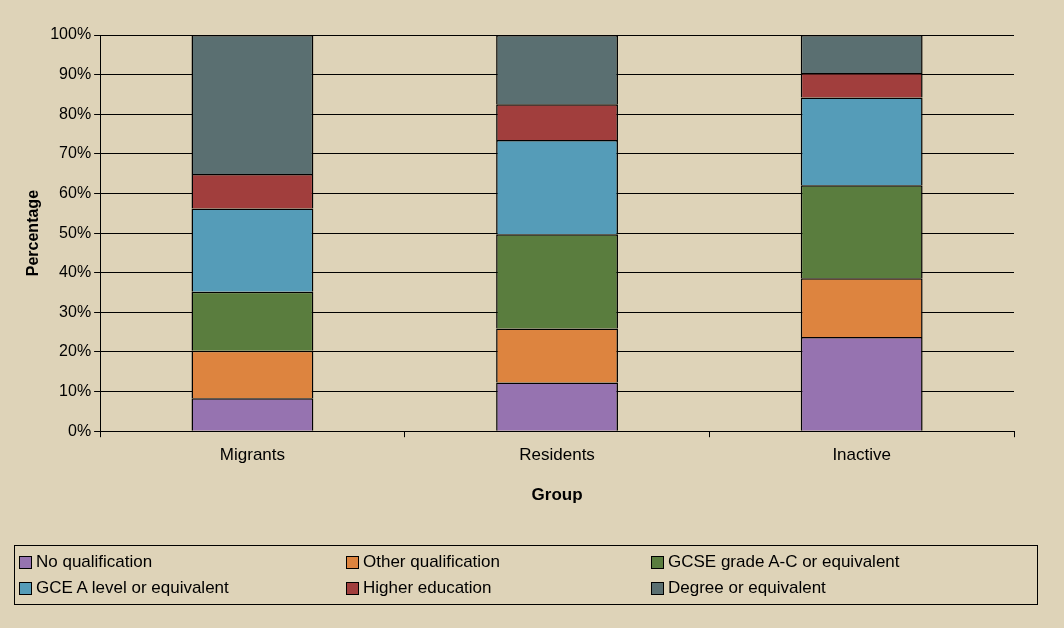 This screenshot has width=1064, height=628. Describe the element at coordinates (252, 455) in the screenshot. I see `x-tick-label: Migrants` at that location.